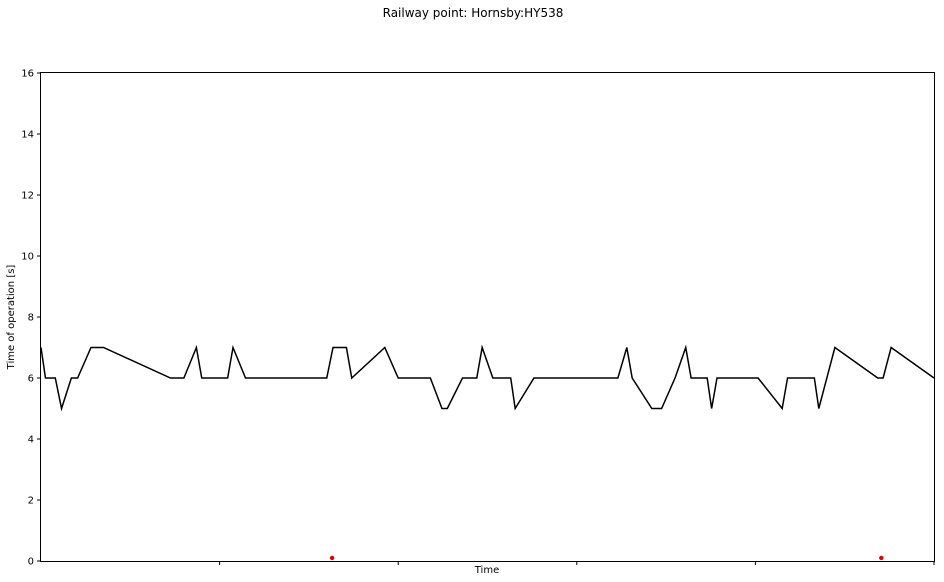 The width and height of the screenshot is (944, 582). What do you see at coordinates (31, 501) in the screenshot?
I see `y-tick-label: 2` at bounding box center [31, 501].